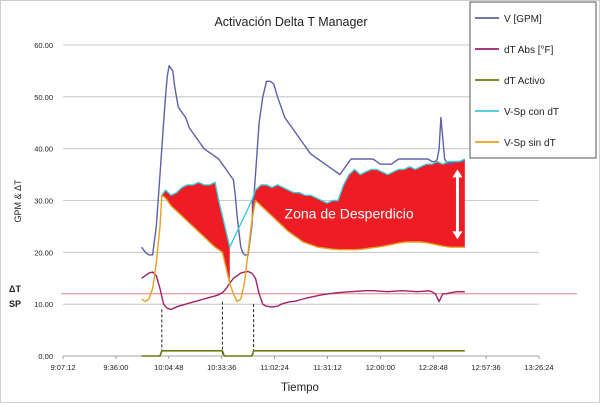  What do you see at coordinates (115, 367) in the screenshot?
I see `x-tick-label: 9:36:00` at bounding box center [115, 367].